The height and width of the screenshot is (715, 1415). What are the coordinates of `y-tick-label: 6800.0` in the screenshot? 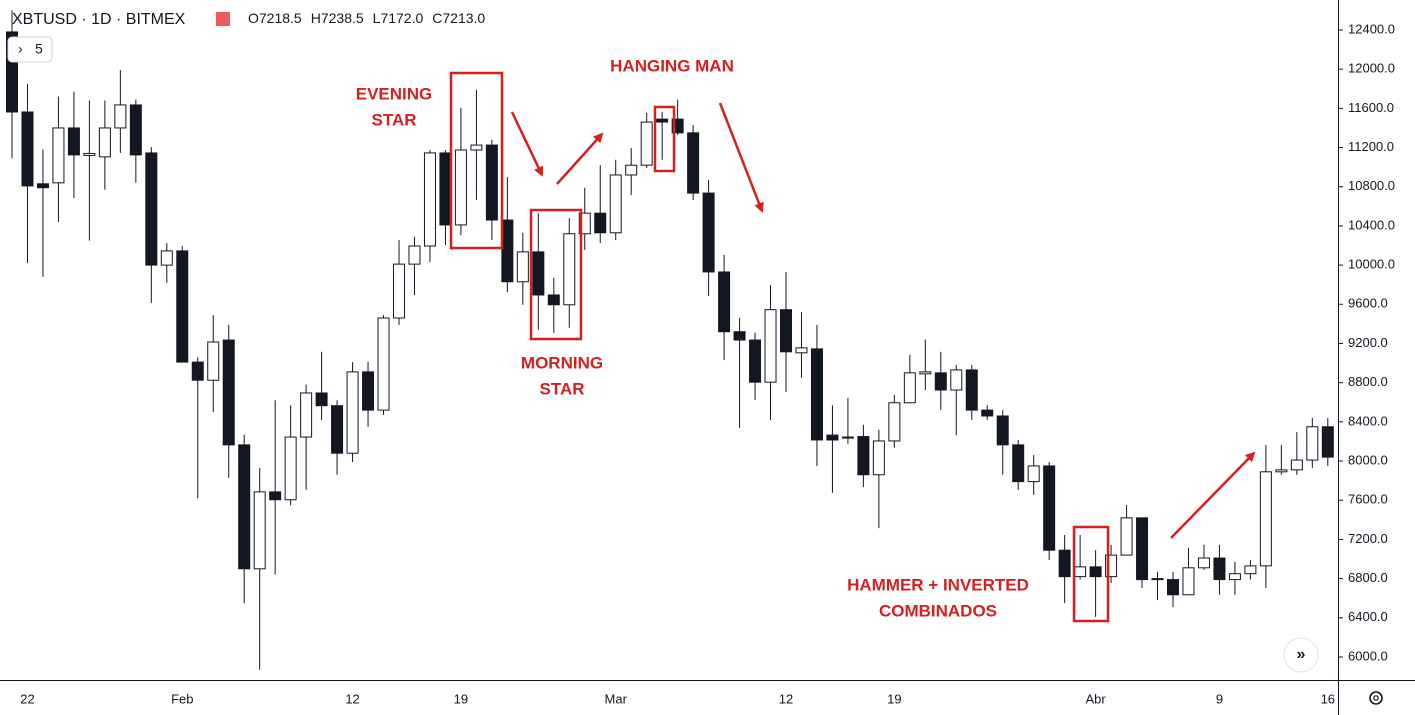 It's located at (1368, 577).